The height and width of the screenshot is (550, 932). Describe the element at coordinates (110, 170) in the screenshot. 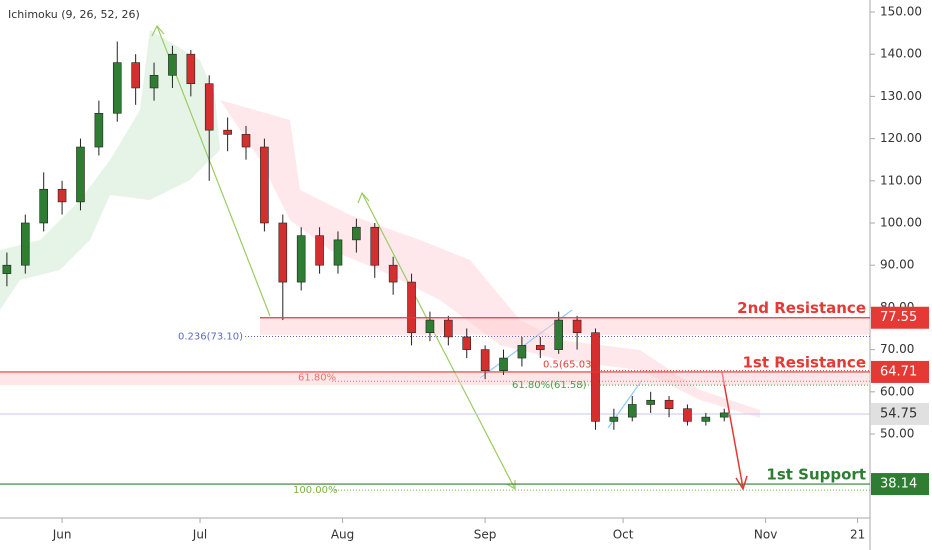

I see `ichimoku-cloud` at that location.